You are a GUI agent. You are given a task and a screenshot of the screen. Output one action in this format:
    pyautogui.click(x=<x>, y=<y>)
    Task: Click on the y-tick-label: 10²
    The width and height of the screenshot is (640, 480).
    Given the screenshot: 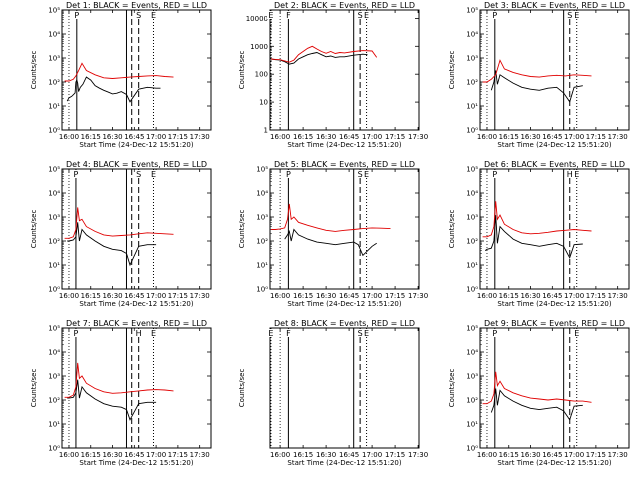 What is the action you would take?
    pyautogui.click(x=54, y=83)
    